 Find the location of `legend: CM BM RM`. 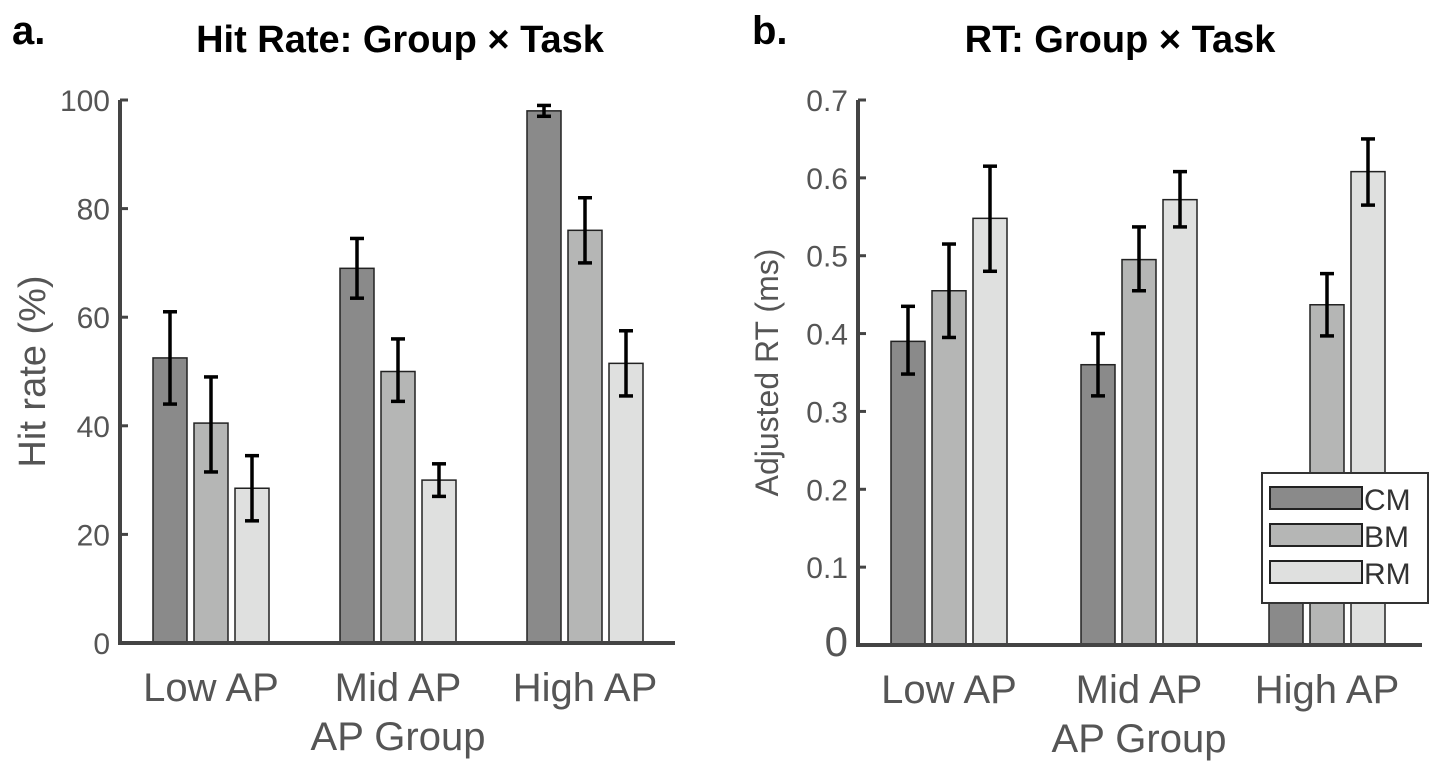

legend: CM BM RM is located at coordinates (1345, 538).